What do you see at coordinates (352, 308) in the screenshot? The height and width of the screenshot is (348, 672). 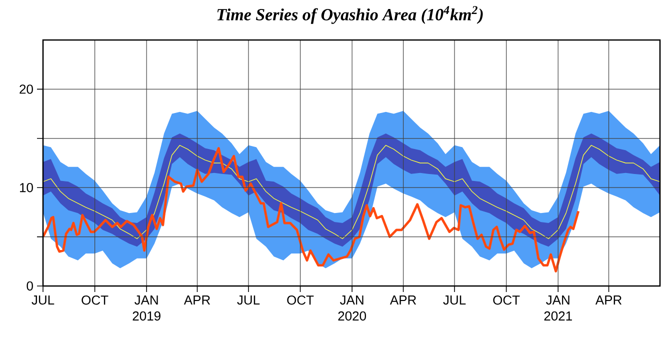 I see `x-tick-label: JAN 2020` at bounding box center [352, 308].